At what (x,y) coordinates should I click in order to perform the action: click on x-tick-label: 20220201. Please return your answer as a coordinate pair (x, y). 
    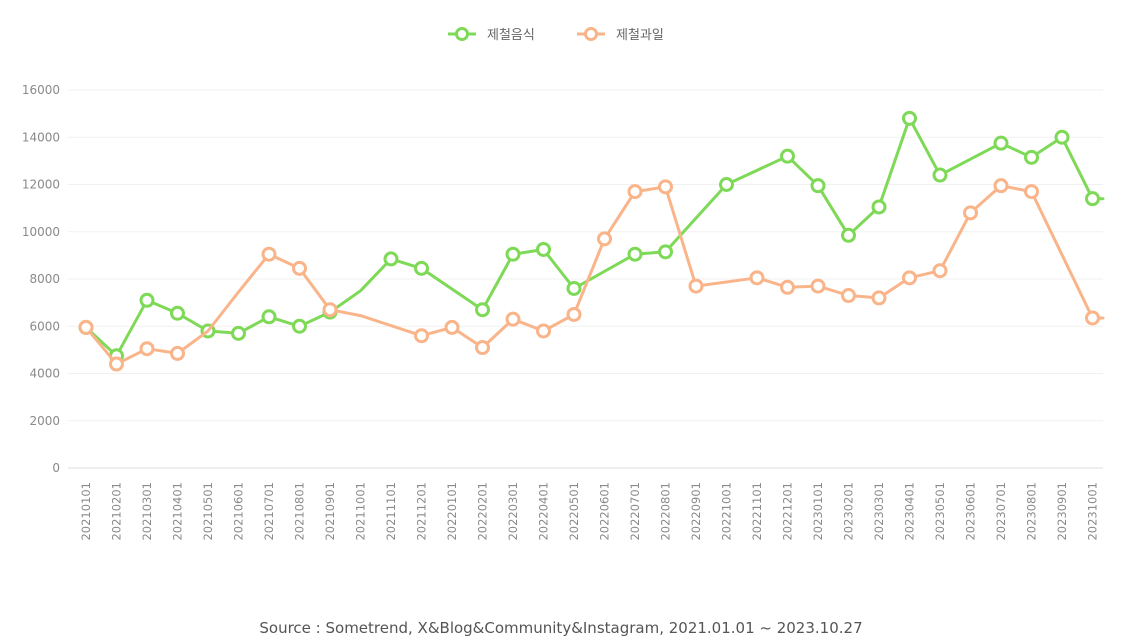
    Looking at the image, I should click on (483, 511).